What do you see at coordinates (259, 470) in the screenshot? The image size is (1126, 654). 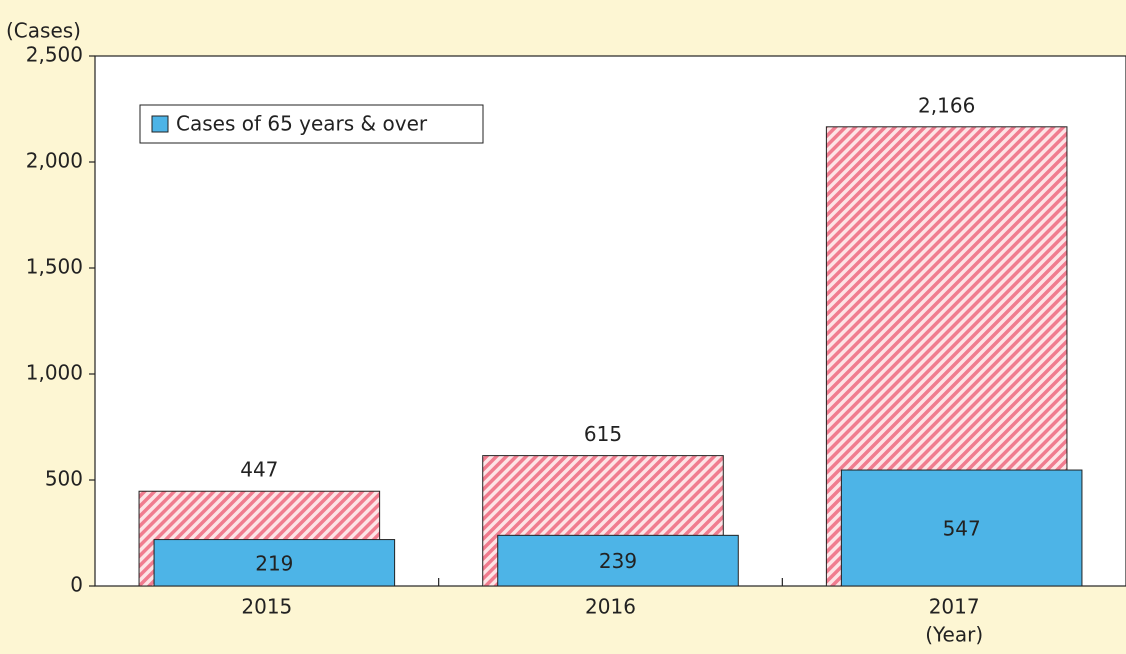 I see `value-label: 447` at bounding box center [259, 470].